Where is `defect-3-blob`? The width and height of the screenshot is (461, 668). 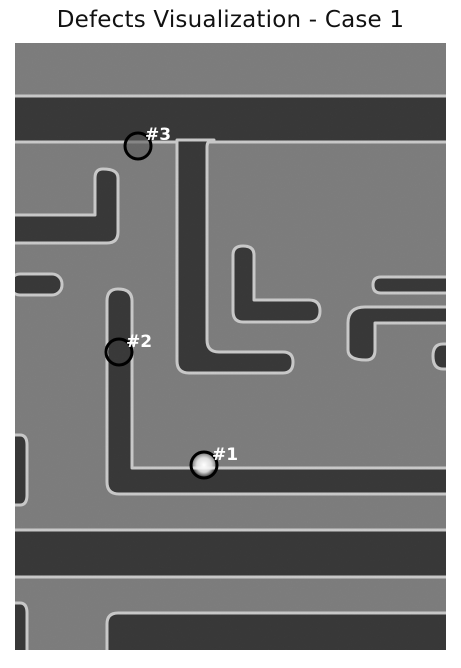 defect-3-blob is located at coordinates (138, 146).